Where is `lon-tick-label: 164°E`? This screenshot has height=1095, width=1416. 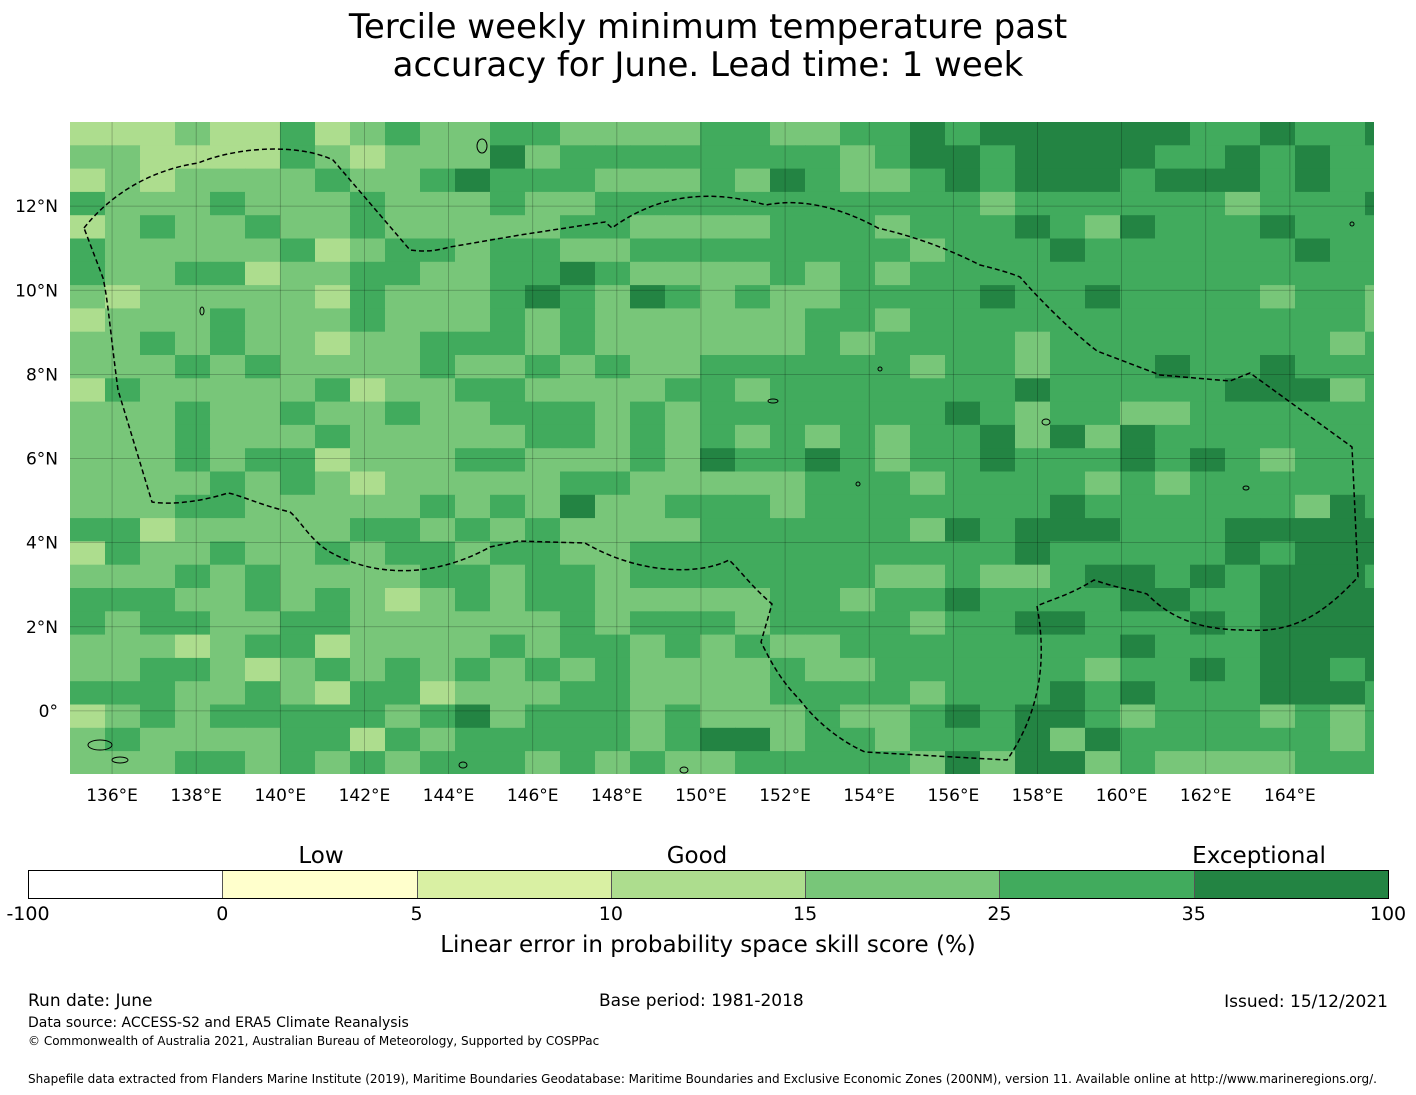 lon-tick-label: 164°E is located at coordinates (1290, 796).